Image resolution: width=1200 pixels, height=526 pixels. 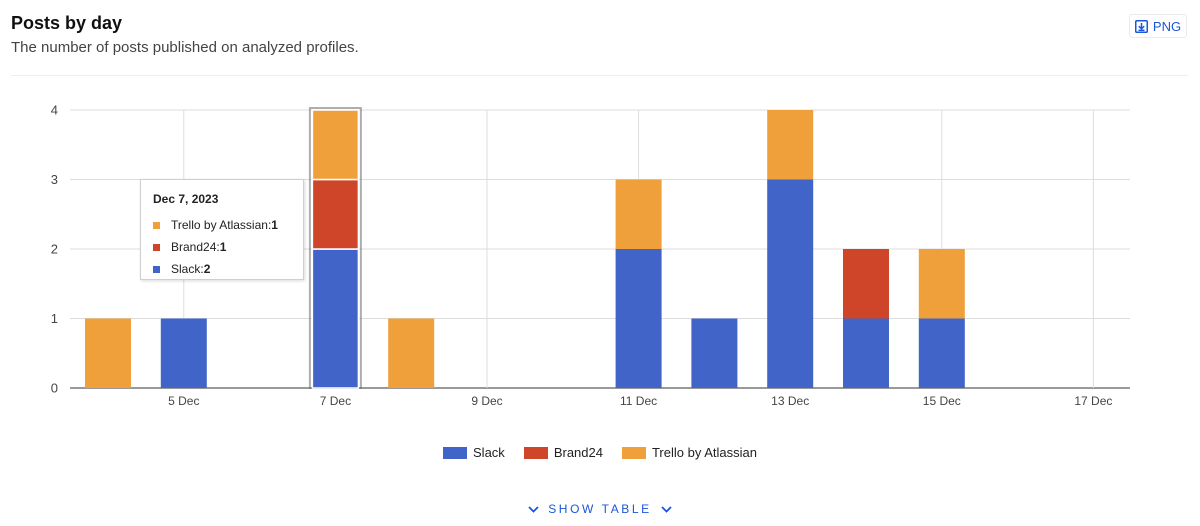 I want to click on chart-title: Posts by day, so click(x=67, y=23).